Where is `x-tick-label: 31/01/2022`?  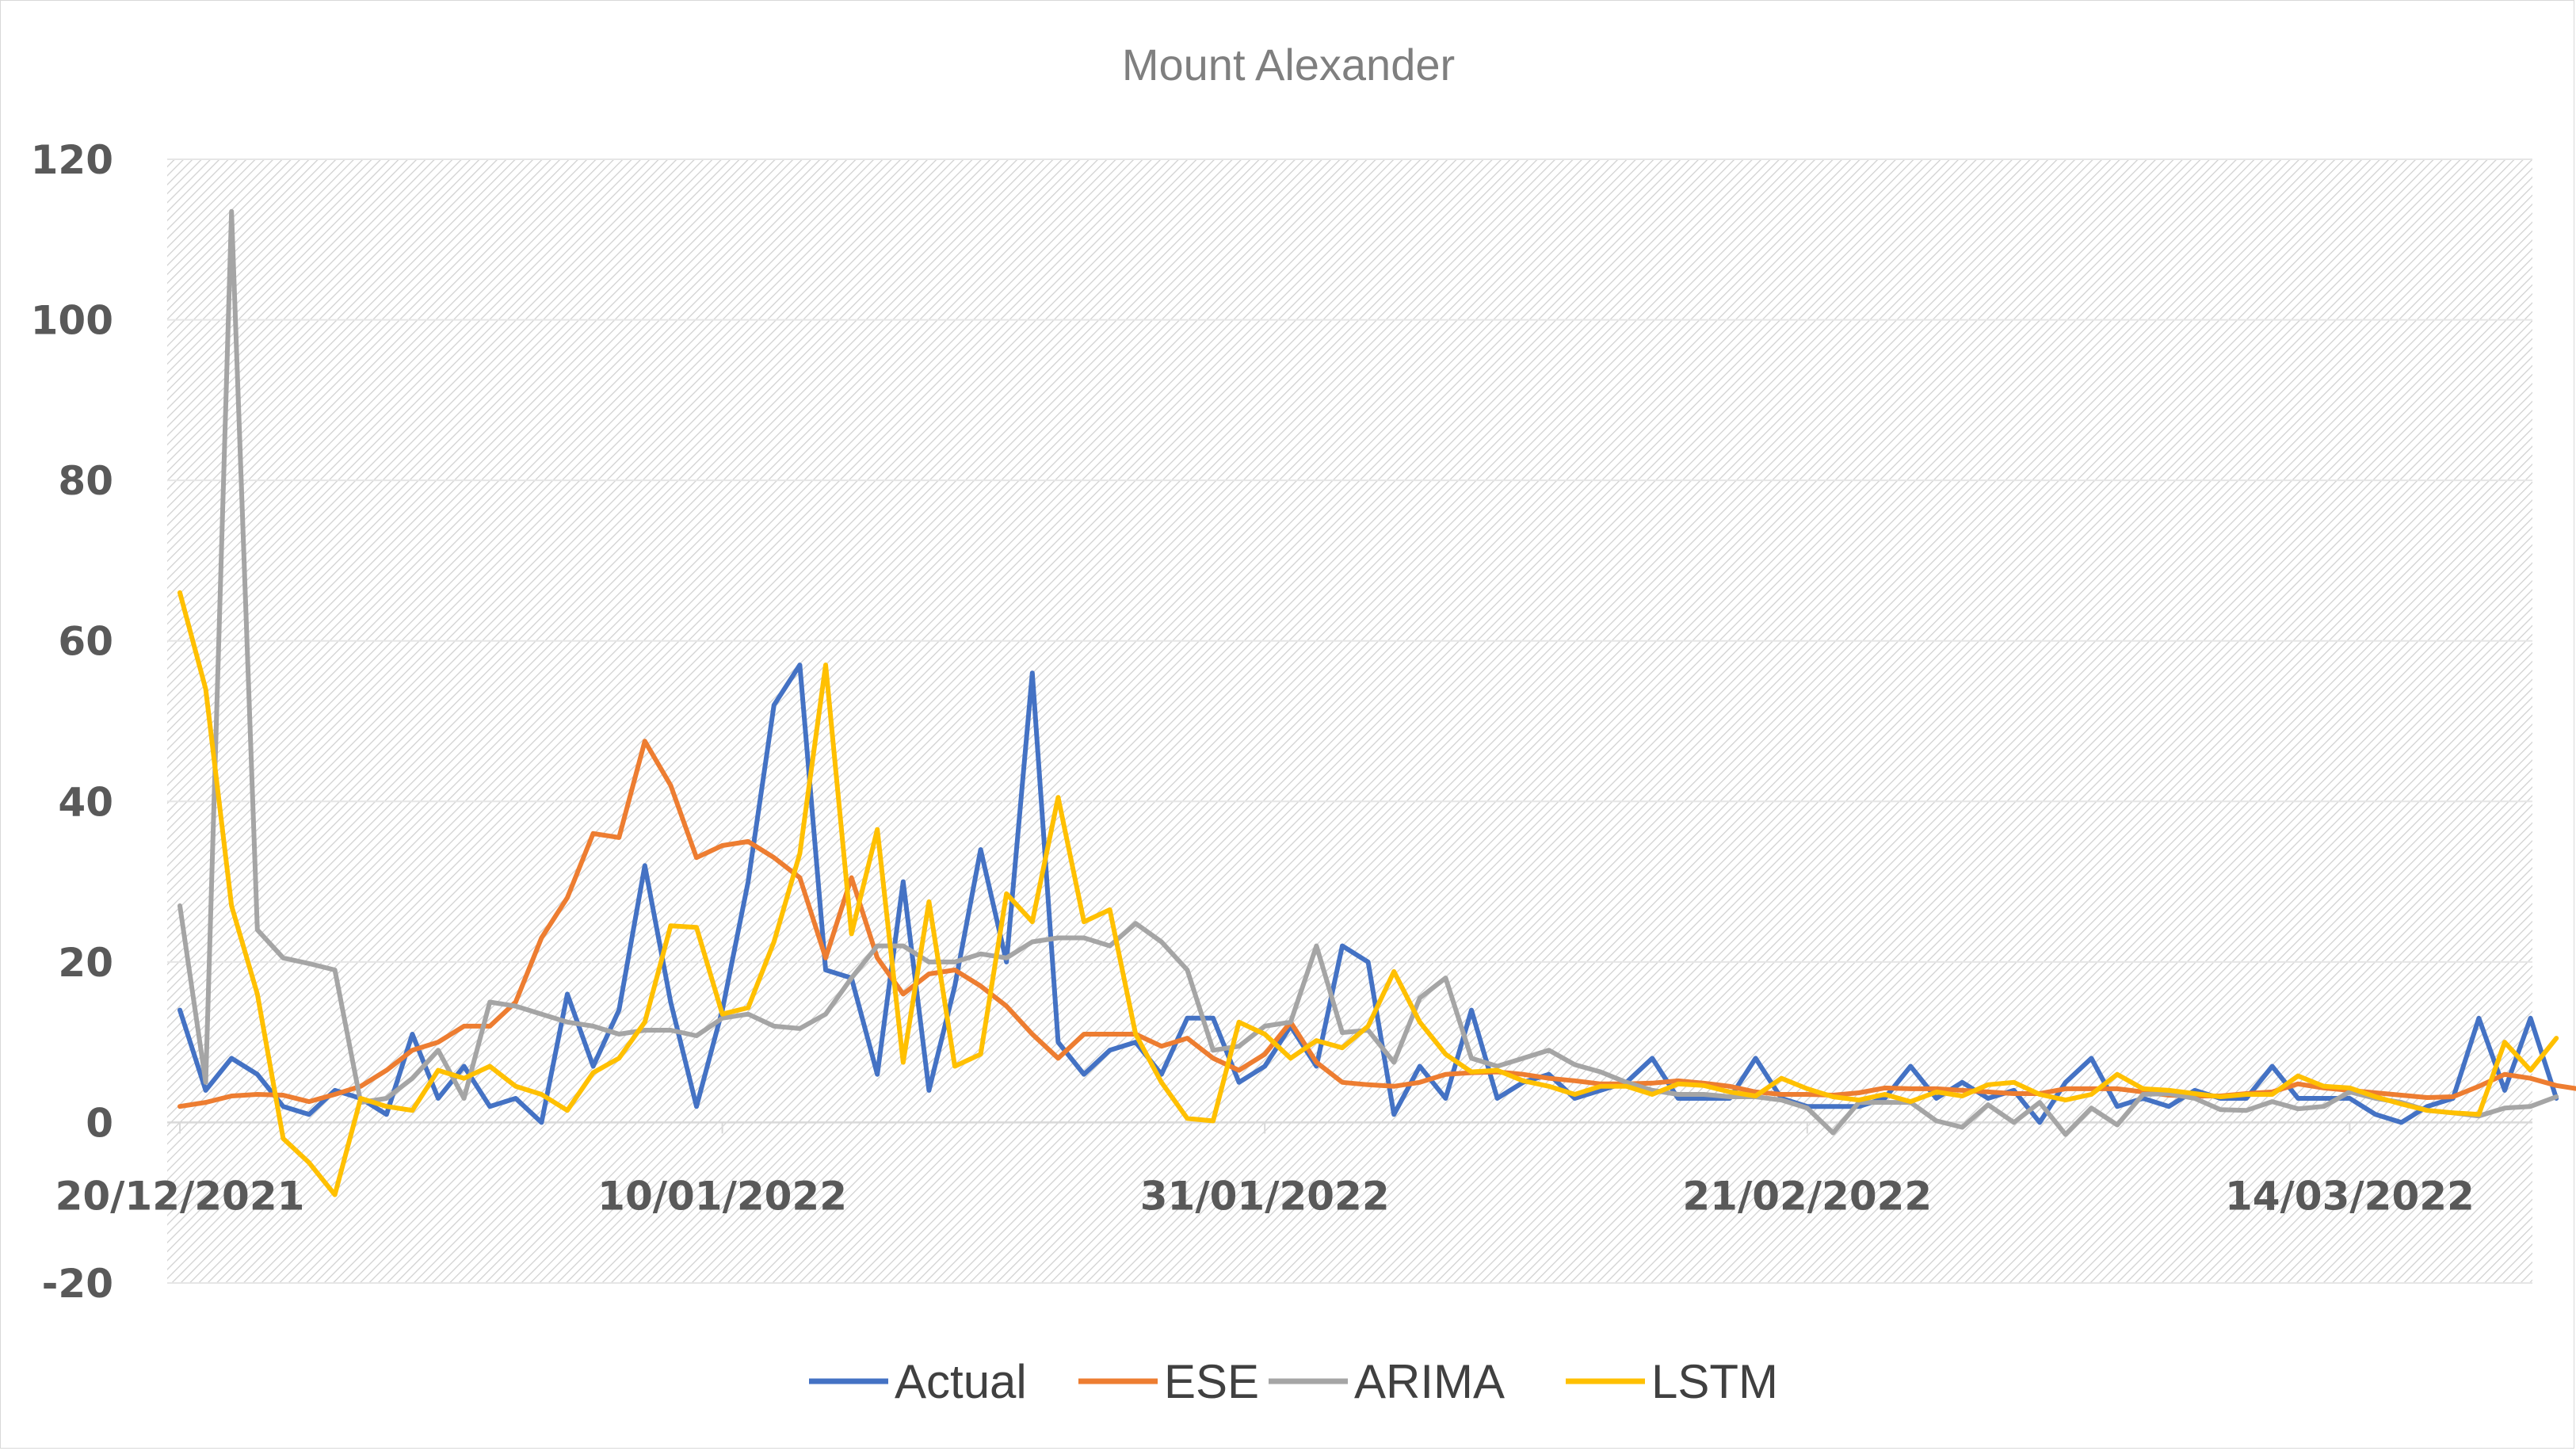 x-tick-label: 31/01/2022 is located at coordinates (1265, 1196).